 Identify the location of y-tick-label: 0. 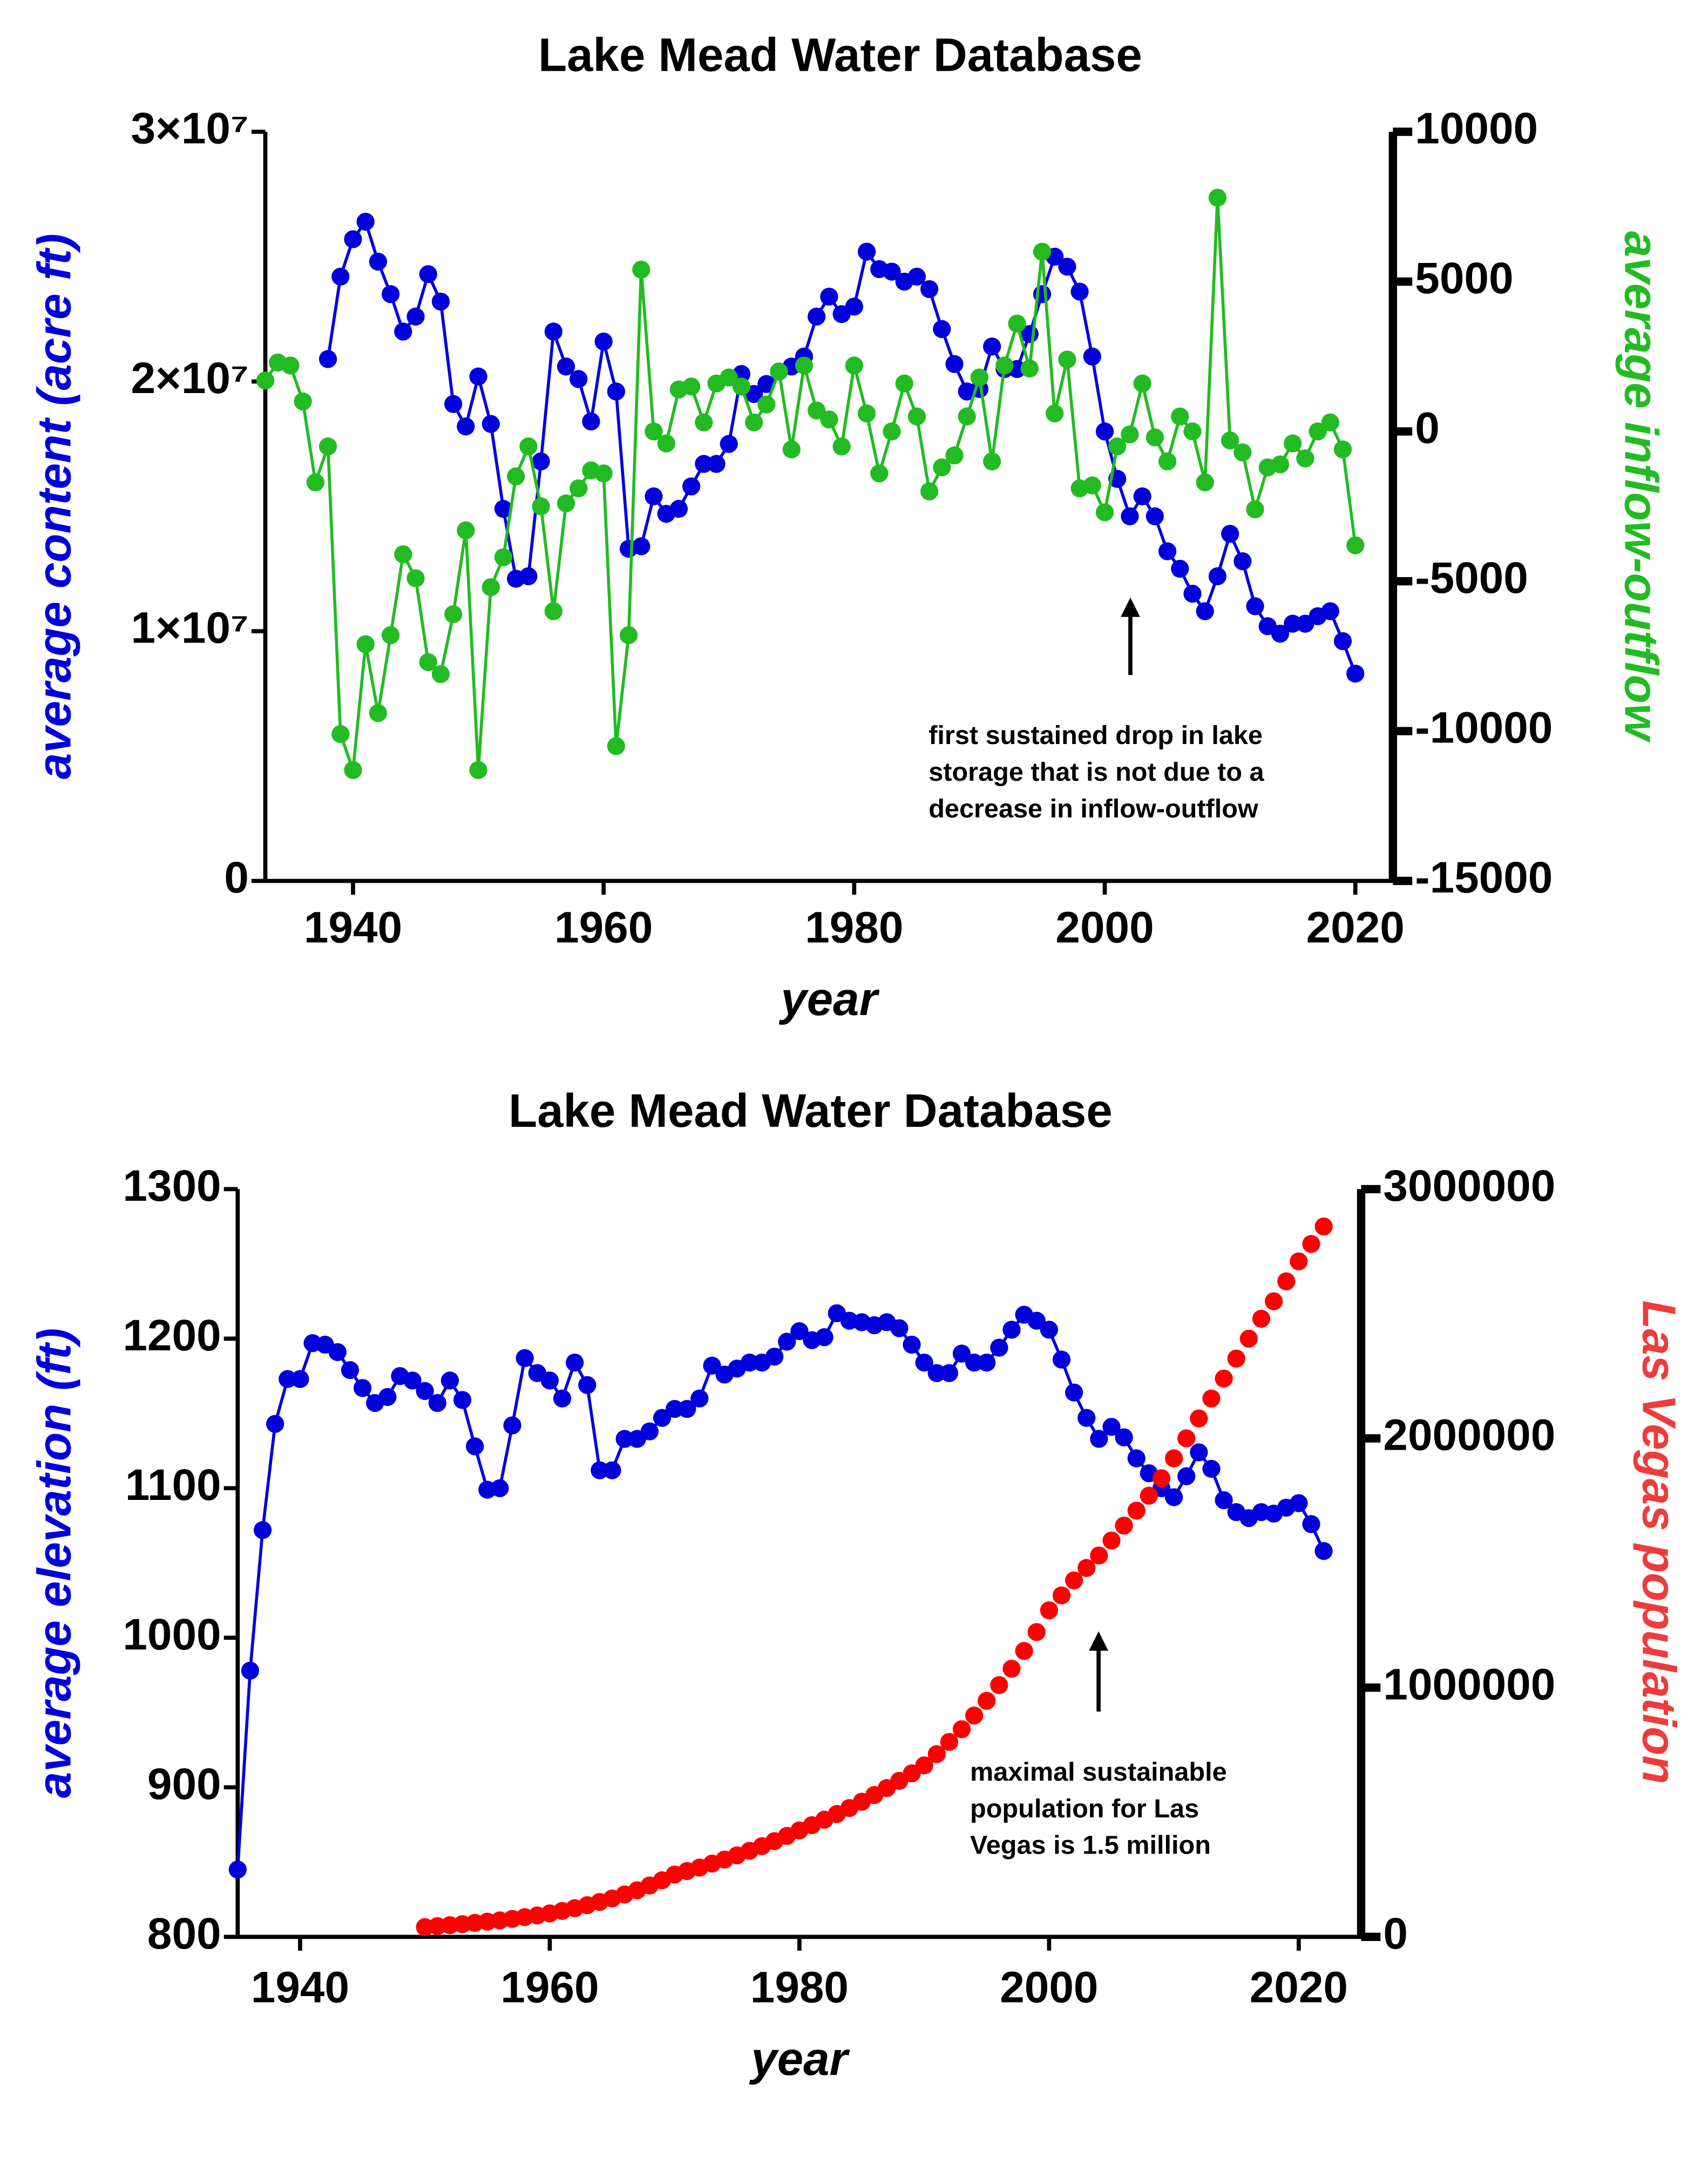
(236, 877).